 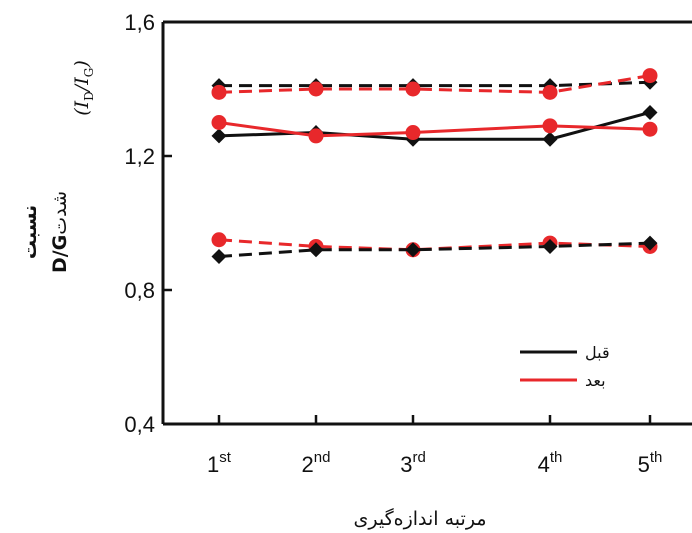 I want to click on x-tick-label: 1st, so click(x=219, y=463).